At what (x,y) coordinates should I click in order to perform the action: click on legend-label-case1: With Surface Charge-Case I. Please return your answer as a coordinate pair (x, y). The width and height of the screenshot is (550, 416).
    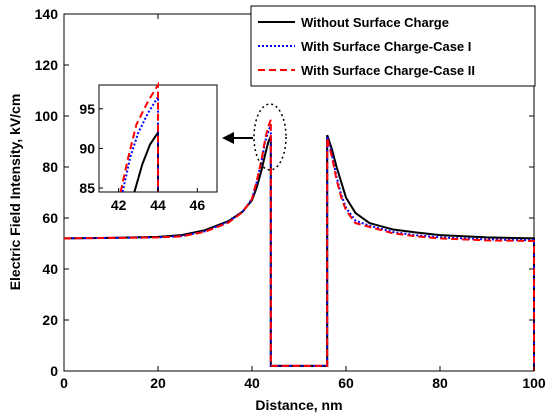
    Looking at the image, I should click on (386, 46).